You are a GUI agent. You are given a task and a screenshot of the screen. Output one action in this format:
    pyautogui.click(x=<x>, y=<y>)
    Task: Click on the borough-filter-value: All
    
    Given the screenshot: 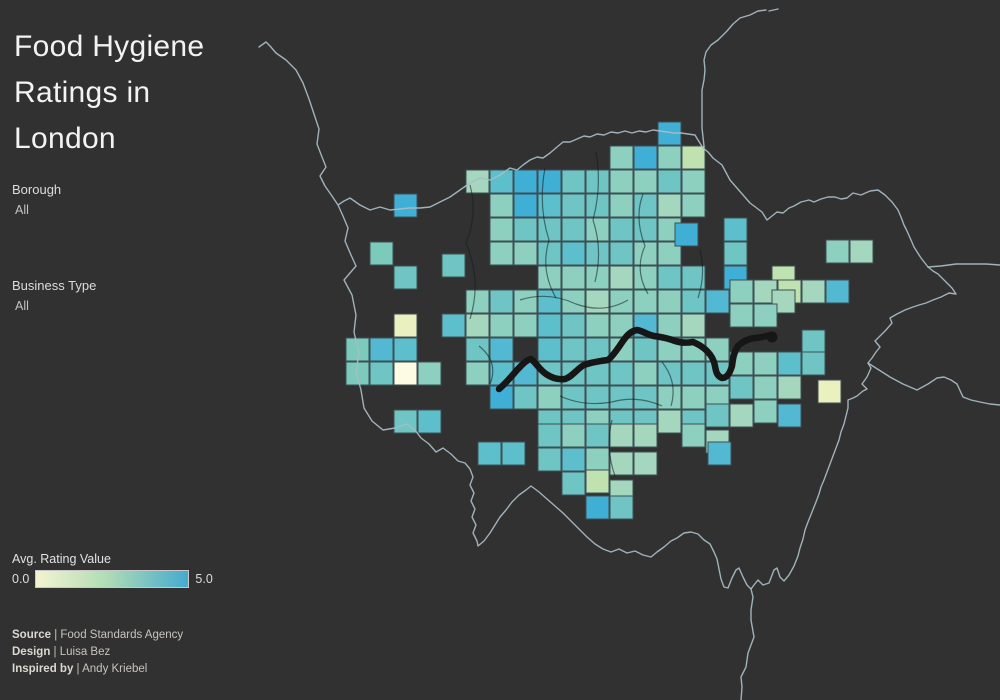 What is the action you would take?
    pyautogui.click(x=22, y=210)
    